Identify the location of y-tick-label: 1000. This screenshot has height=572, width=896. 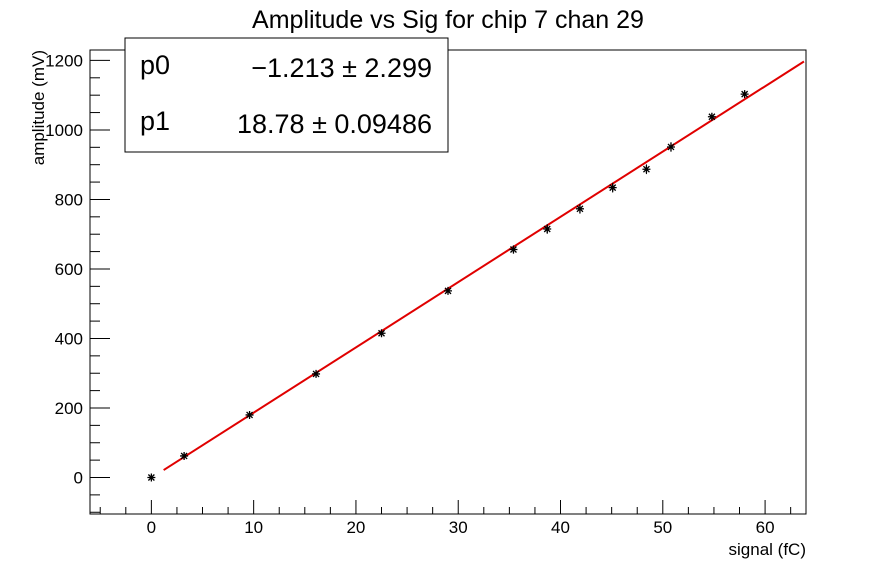
(64, 130).